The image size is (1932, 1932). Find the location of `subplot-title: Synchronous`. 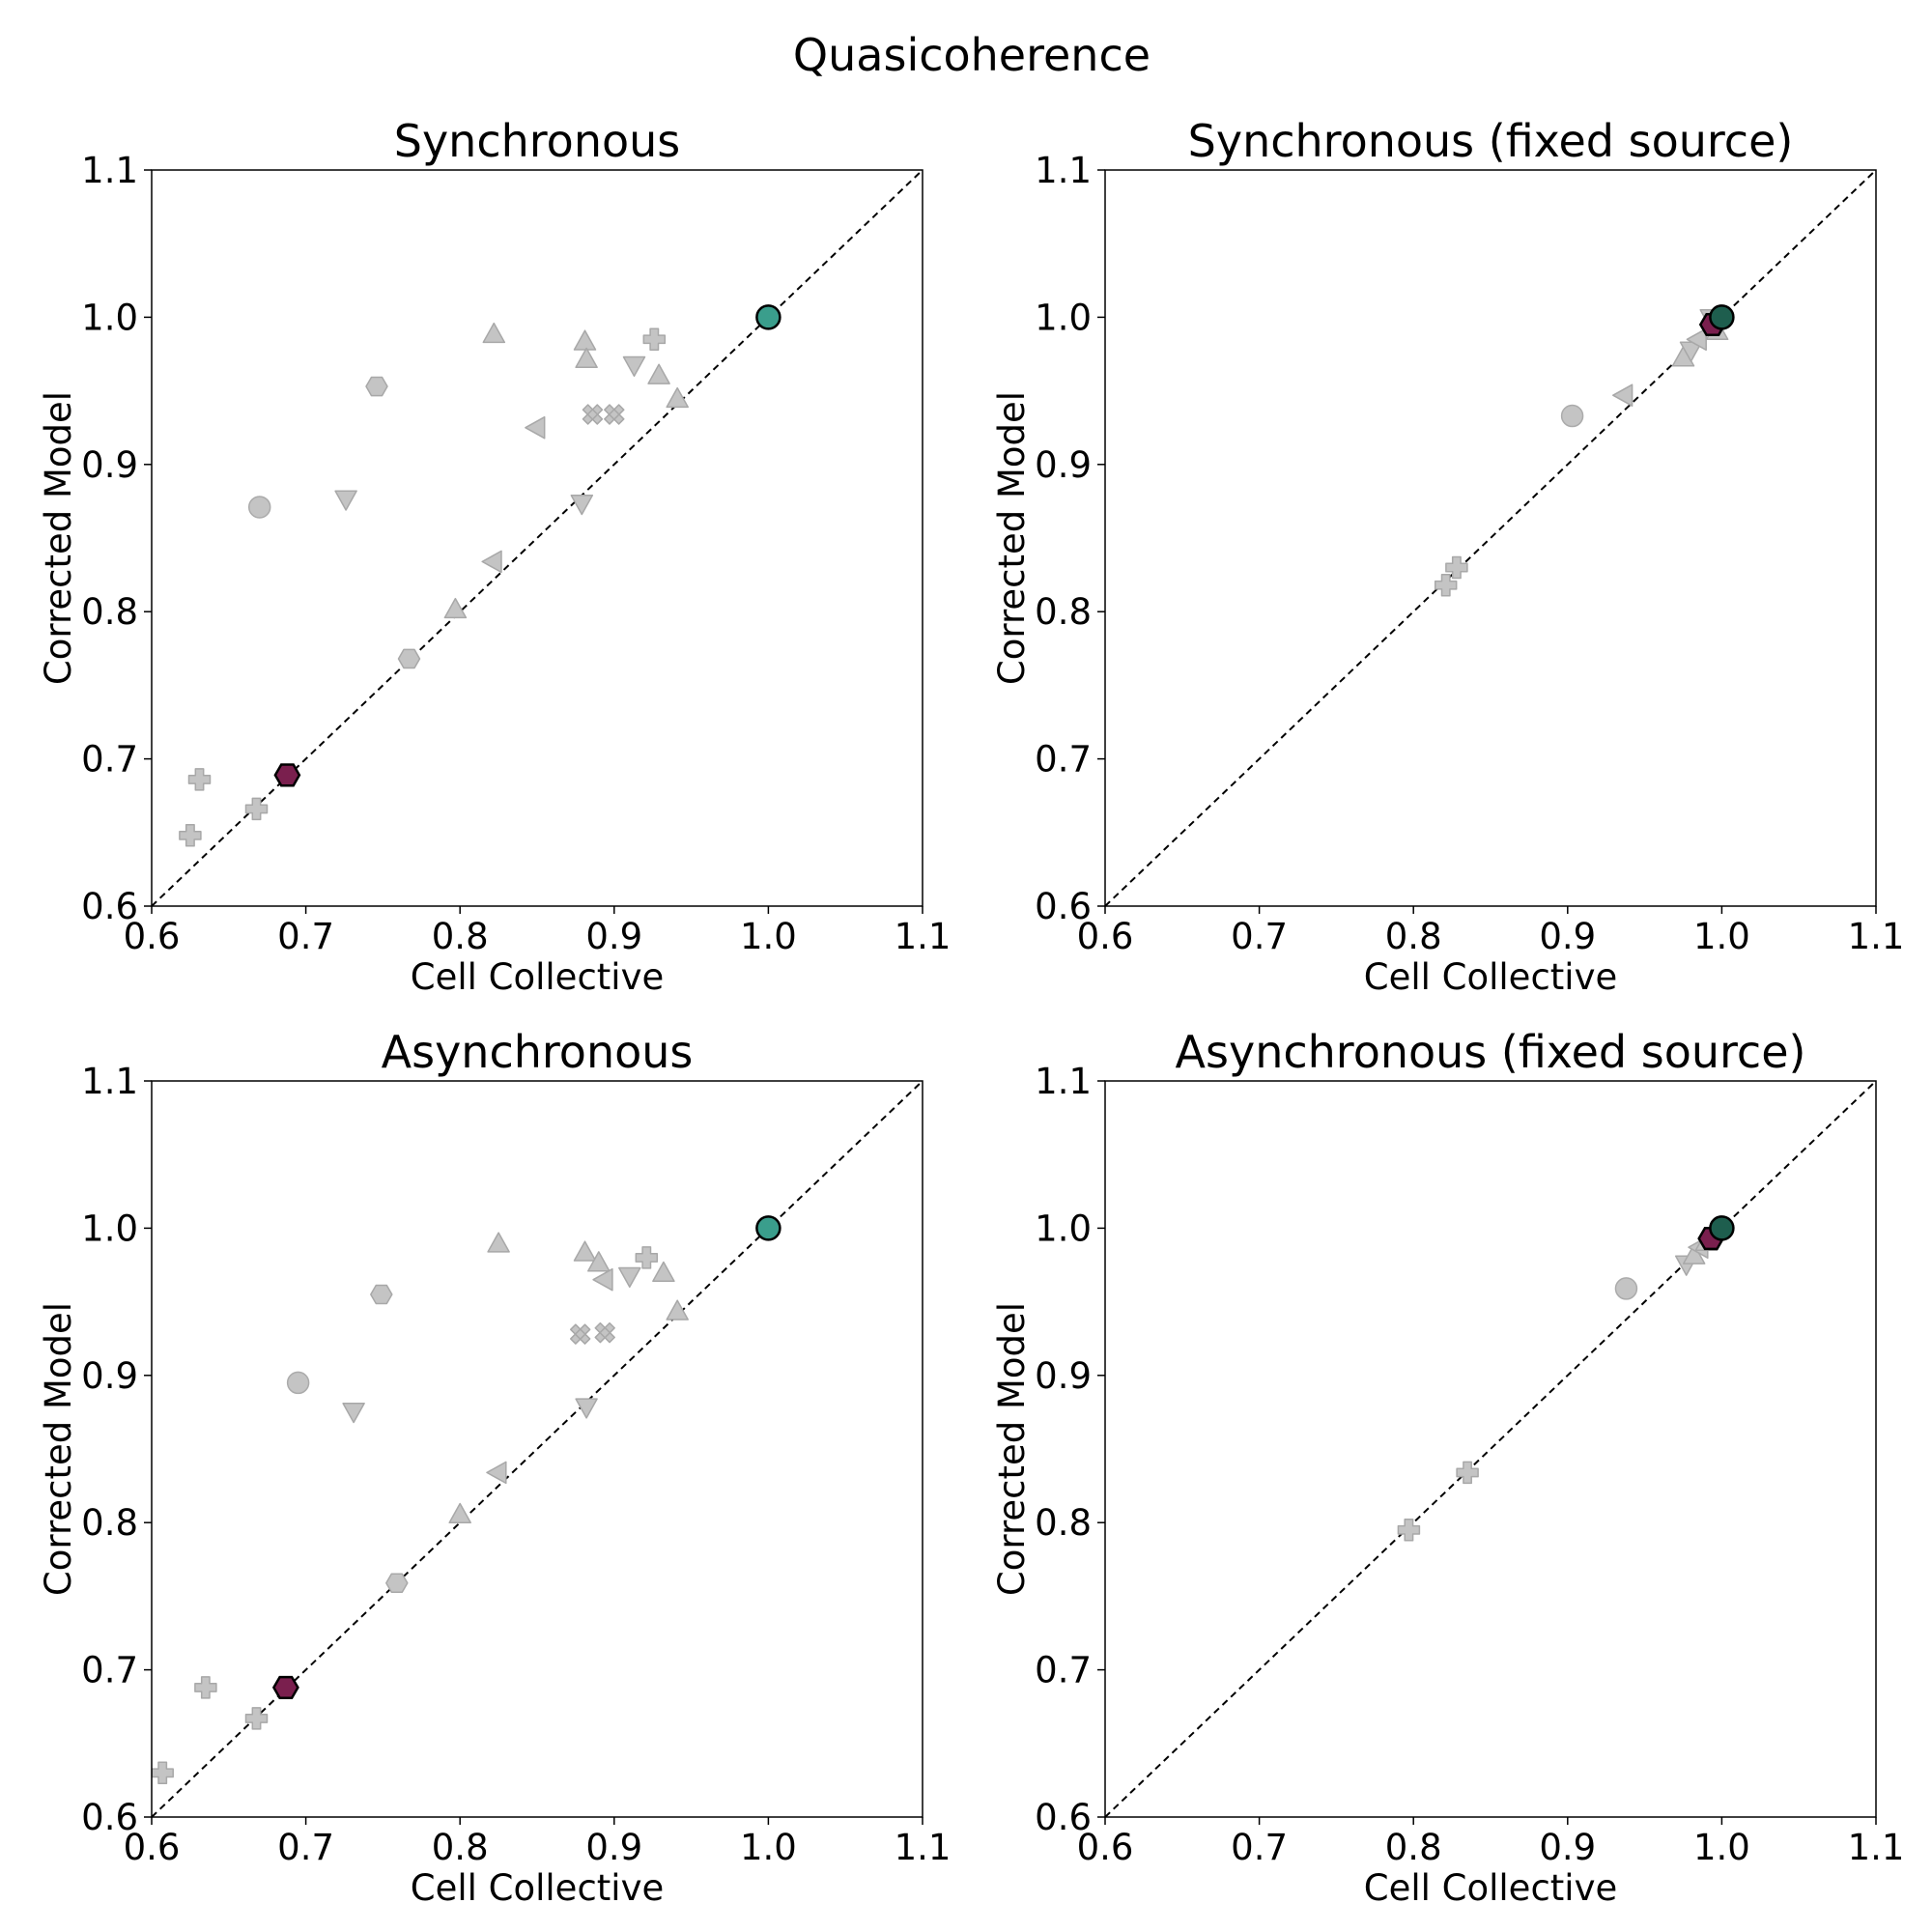

subplot-title: Synchronous is located at coordinates (537, 141).